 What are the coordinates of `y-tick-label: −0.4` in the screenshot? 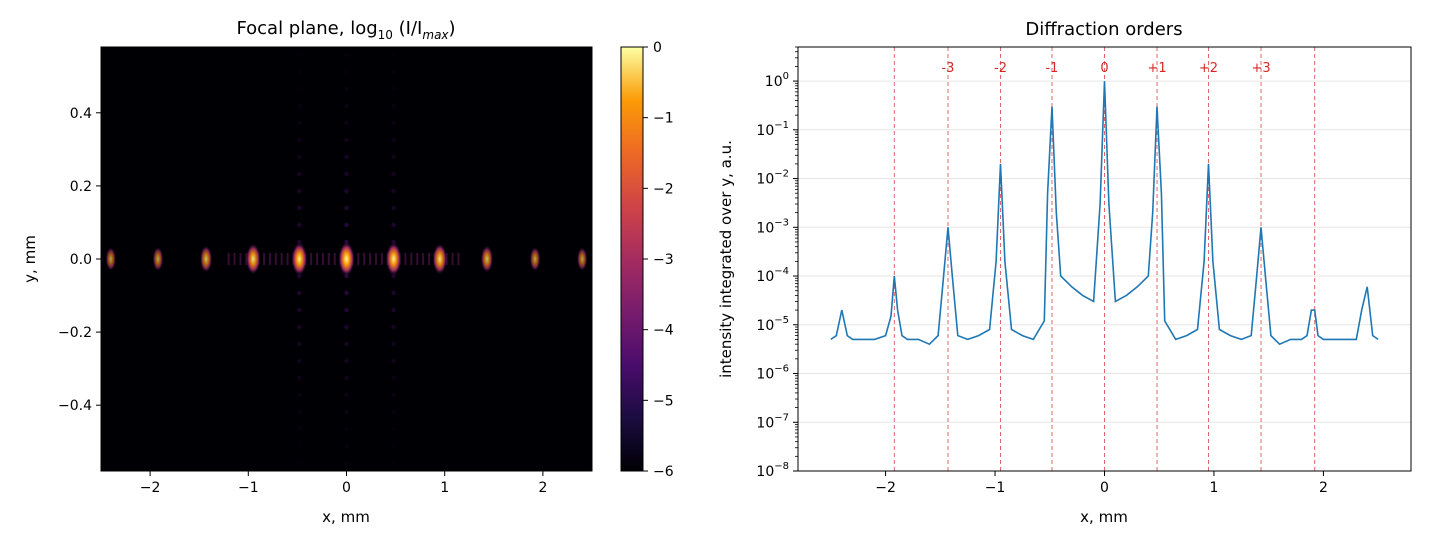 It's located at (75, 406).